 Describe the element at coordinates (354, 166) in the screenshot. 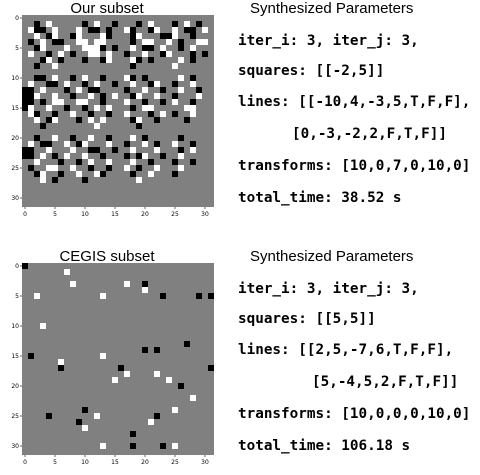

I see `param-line: transforms: [10,0,7,0,10,0]` at that location.